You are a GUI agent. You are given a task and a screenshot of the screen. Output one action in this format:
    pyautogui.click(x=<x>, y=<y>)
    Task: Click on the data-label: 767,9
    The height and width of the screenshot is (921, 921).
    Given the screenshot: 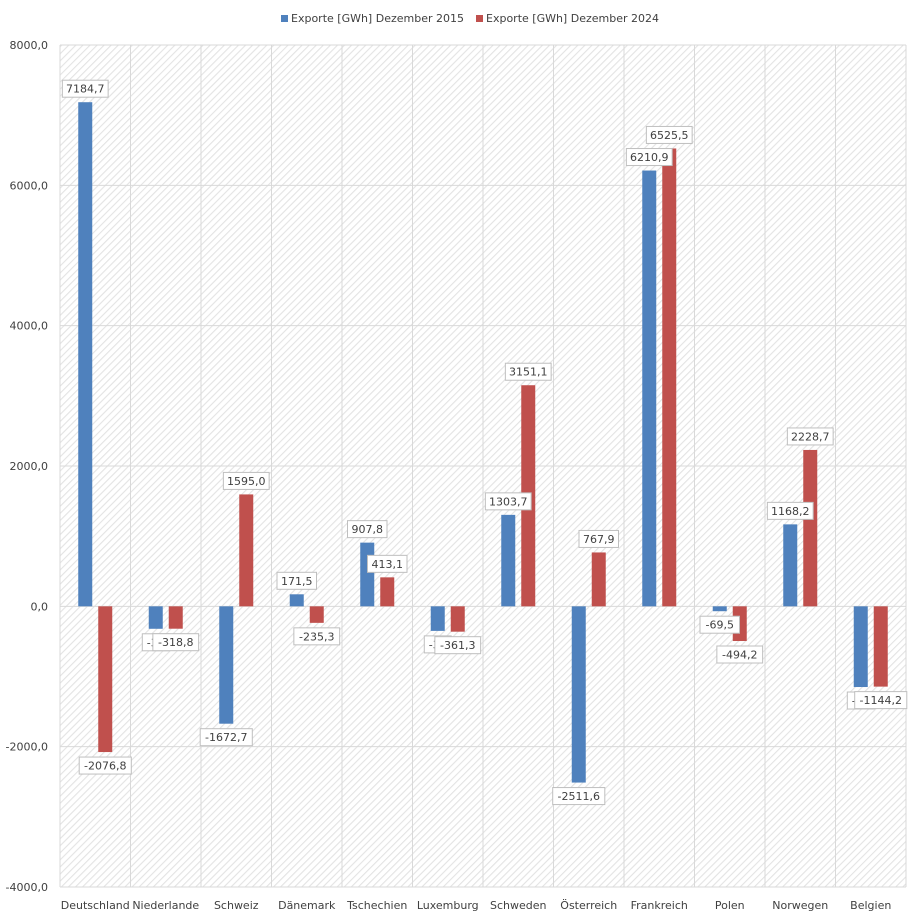 What is the action you would take?
    pyautogui.click(x=598, y=538)
    